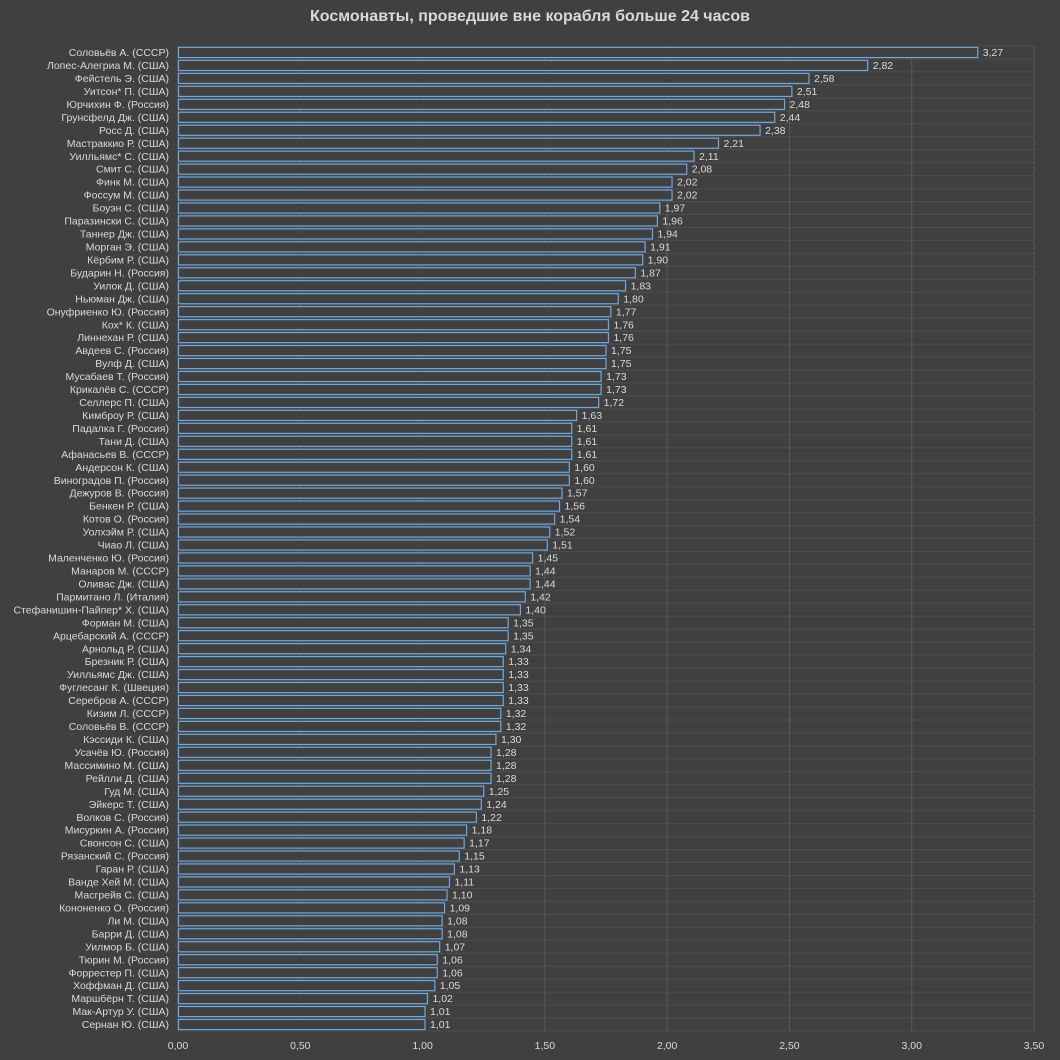  I want to click on category-label: Уилльямс Дж. (США), so click(118, 675).